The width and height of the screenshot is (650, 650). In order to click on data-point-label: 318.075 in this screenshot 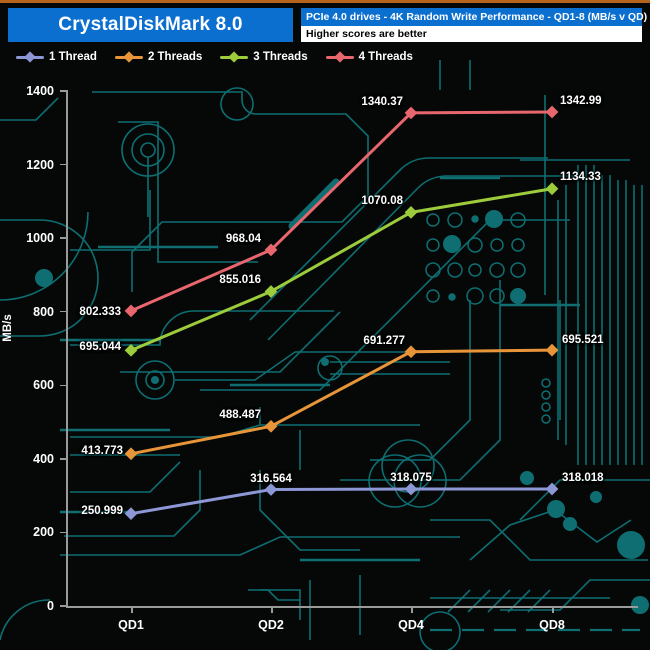, I will do `click(411, 477)`.